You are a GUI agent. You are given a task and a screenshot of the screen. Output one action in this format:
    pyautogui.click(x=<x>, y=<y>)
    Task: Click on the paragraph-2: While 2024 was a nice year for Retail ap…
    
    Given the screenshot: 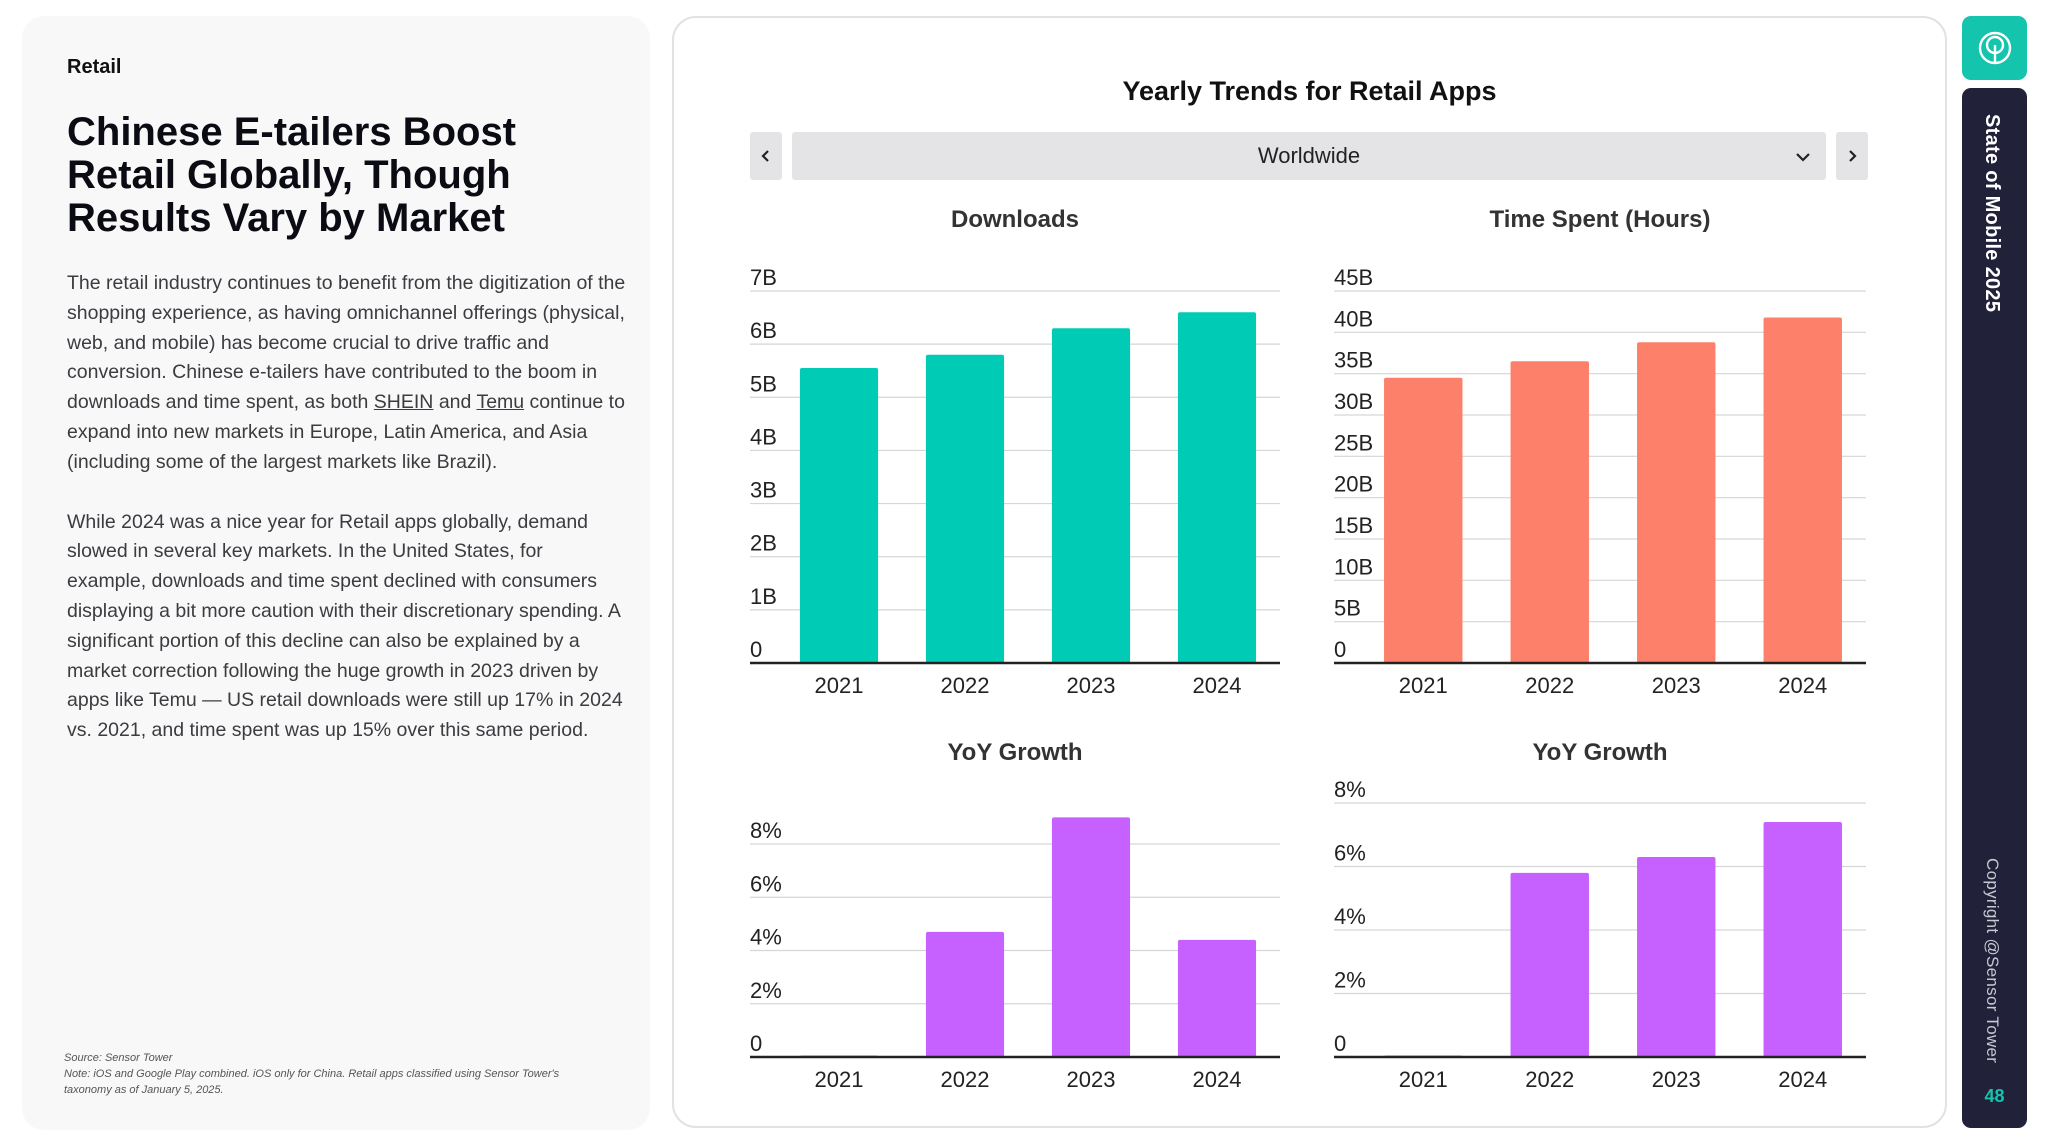 What is the action you would take?
    pyautogui.click(x=345, y=626)
    